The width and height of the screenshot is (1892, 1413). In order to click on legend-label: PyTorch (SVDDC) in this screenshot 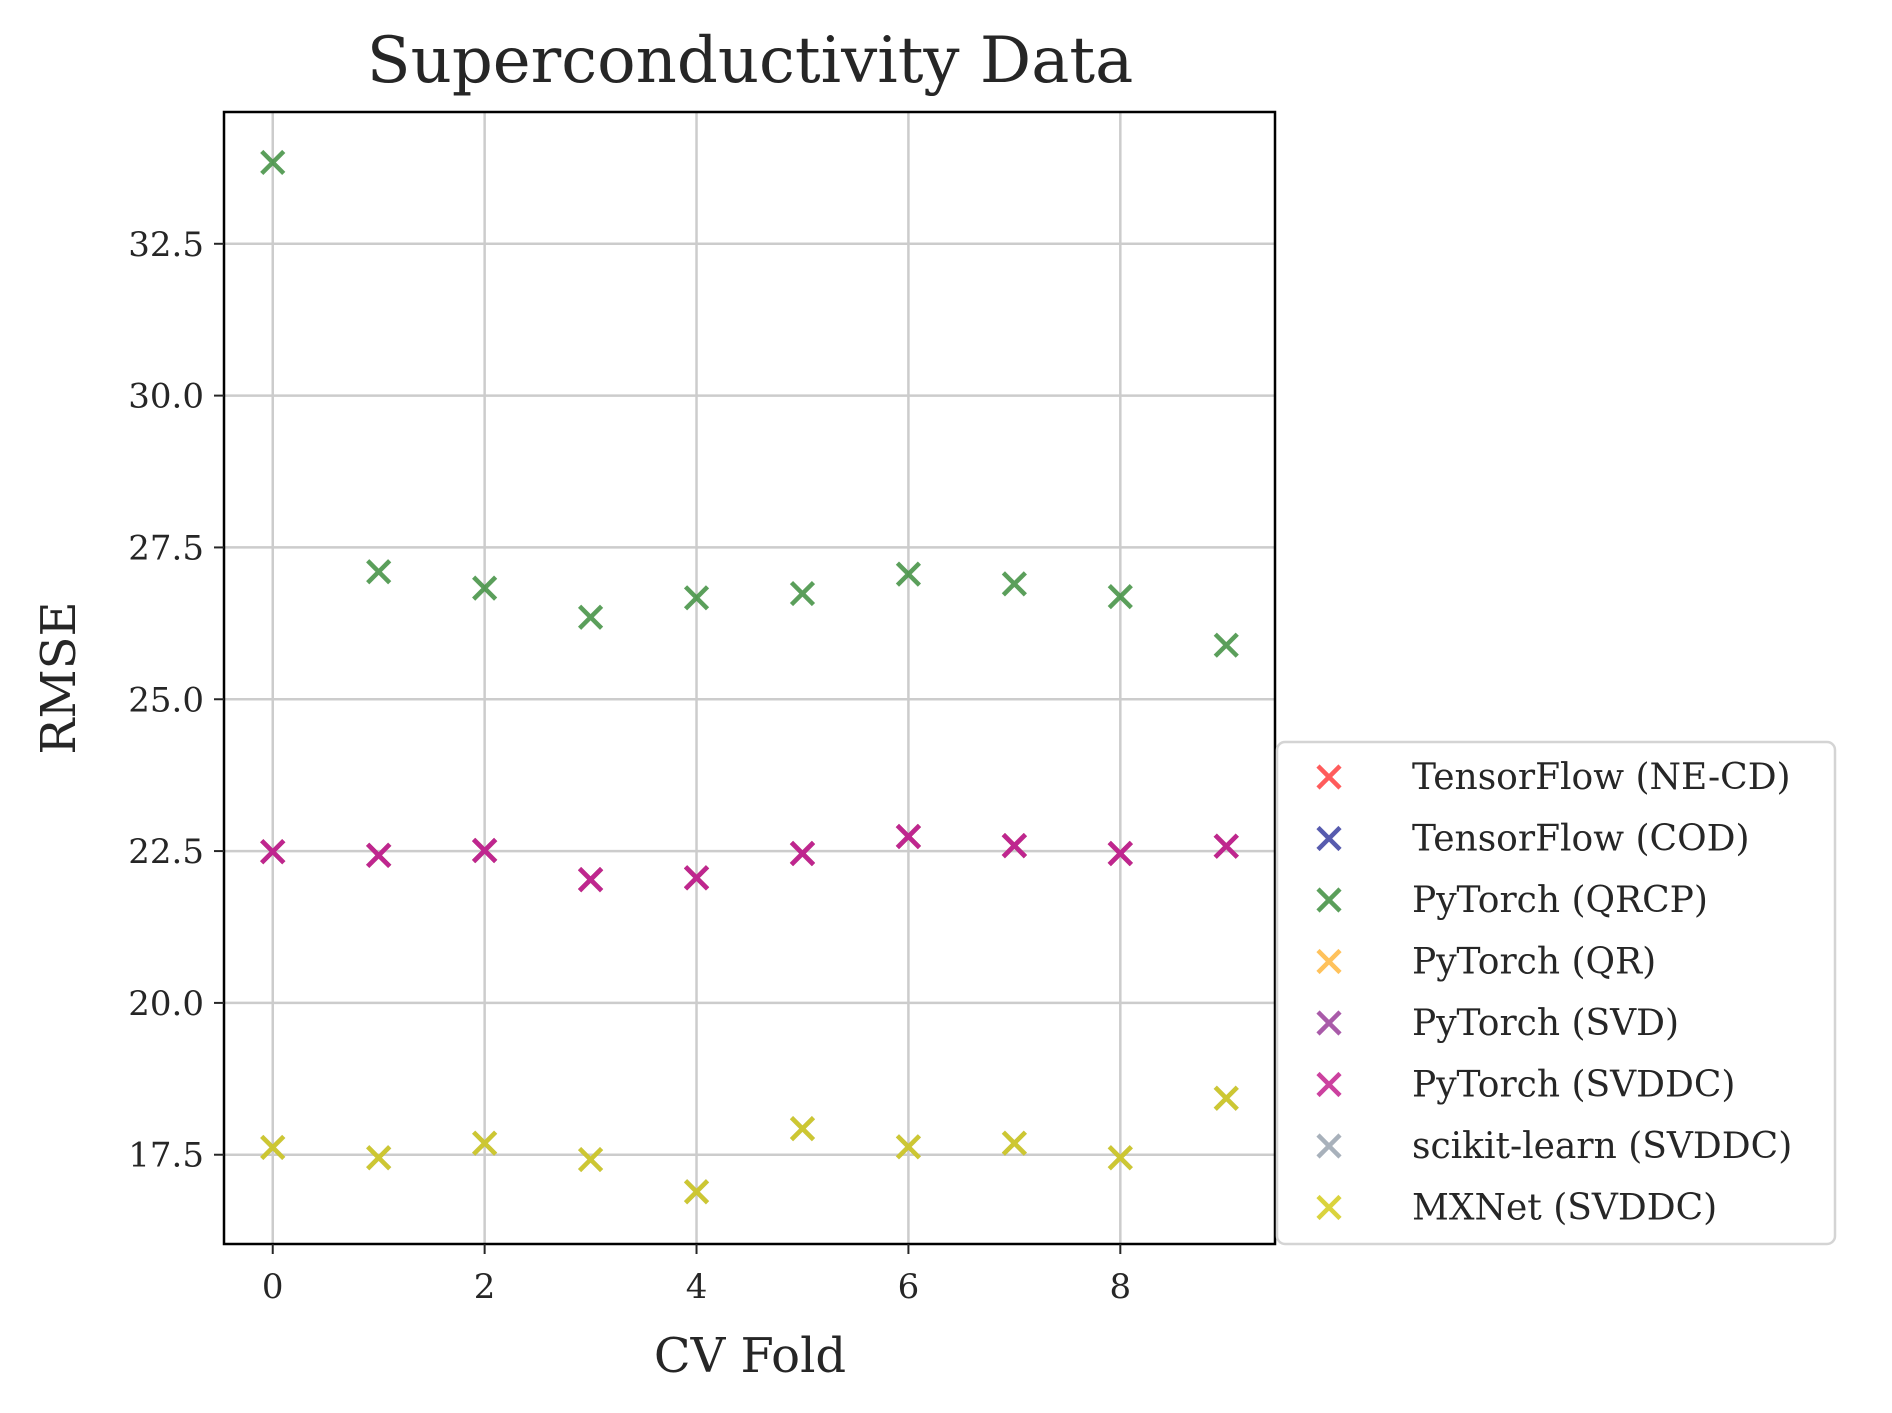, I will do `click(1573, 1085)`.